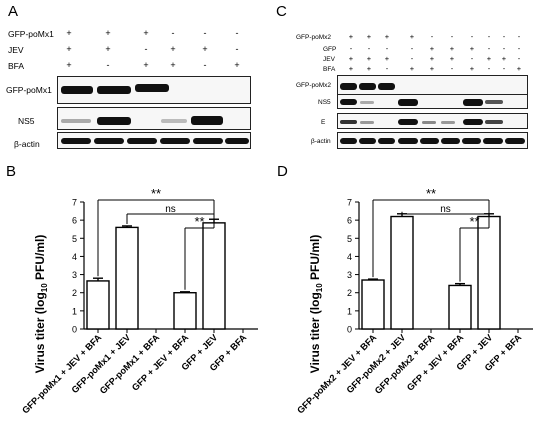 This screenshot has height=424, width=550. Describe the element at coordinates (349, 239) in the screenshot. I see `y-tick-label: 5` at that location.